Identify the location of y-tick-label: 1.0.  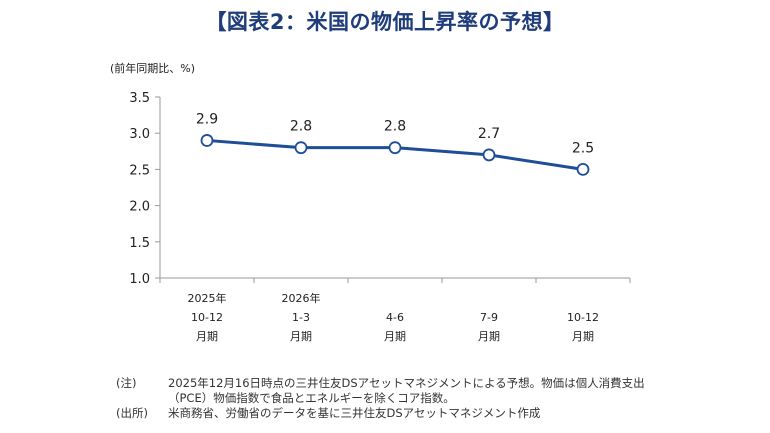
(139, 279).